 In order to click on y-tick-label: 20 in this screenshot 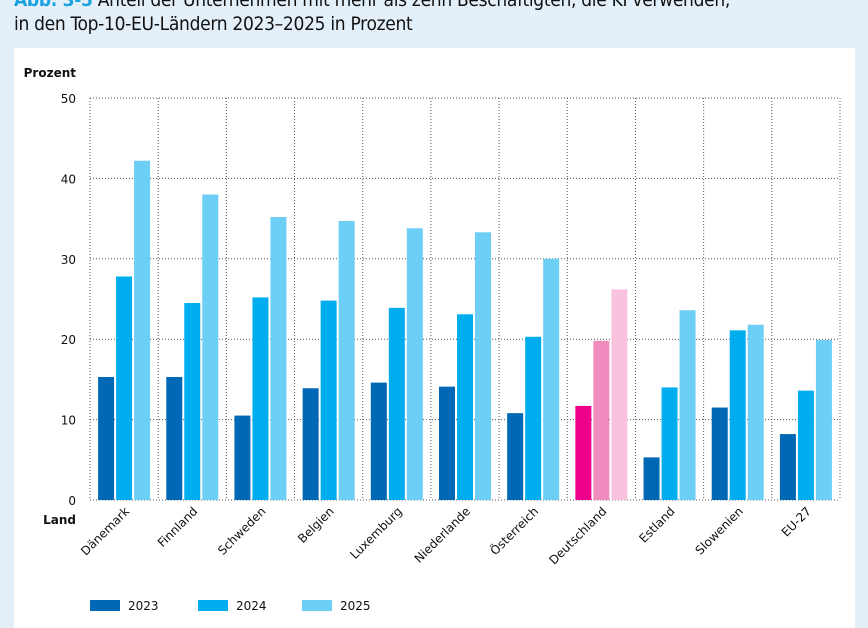, I will do `click(68, 340)`.